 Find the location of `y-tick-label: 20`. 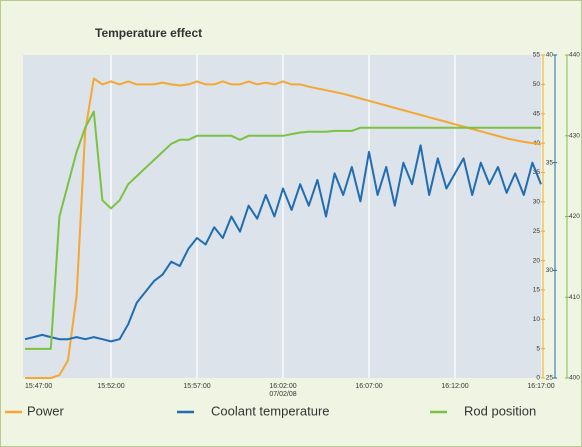

y-tick-label: 20 is located at coordinates (537, 260).